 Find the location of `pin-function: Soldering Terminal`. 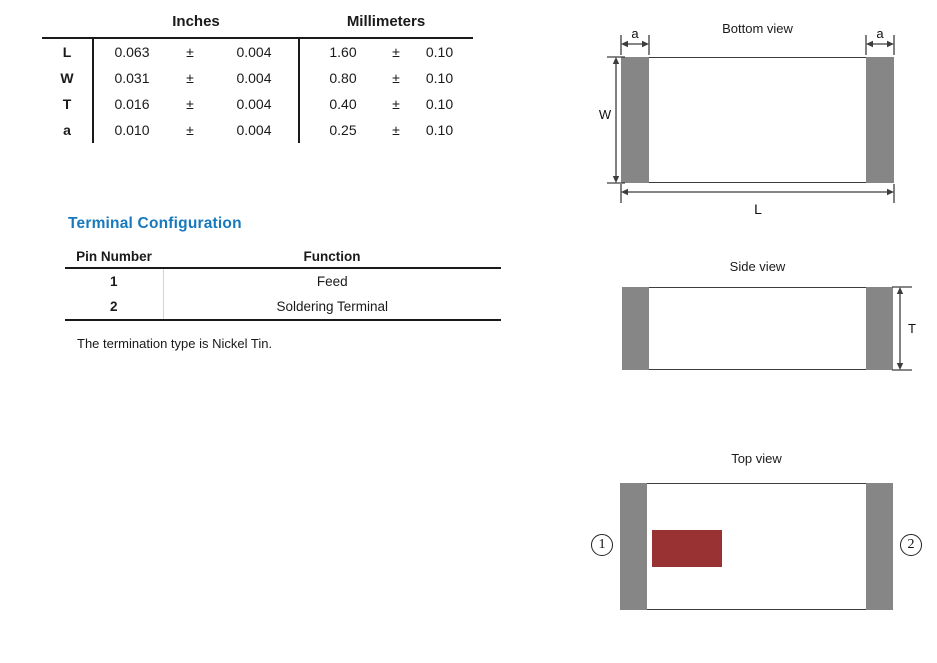

pin-function: Soldering Terminal is located at coordinates (332, 307).